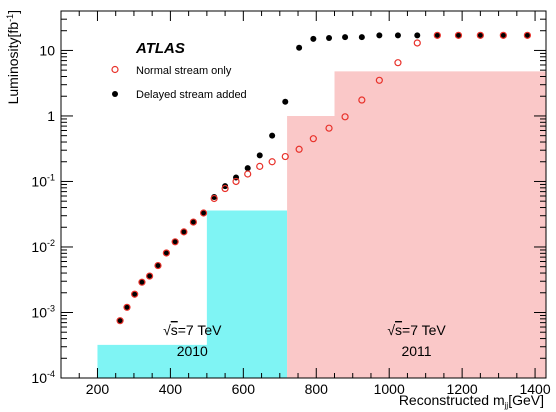 This screenshot has width=556, height=412. Describe the element at coordinates (416, 351) in the screenshot. I see `region-year-label: 2011` at that location.